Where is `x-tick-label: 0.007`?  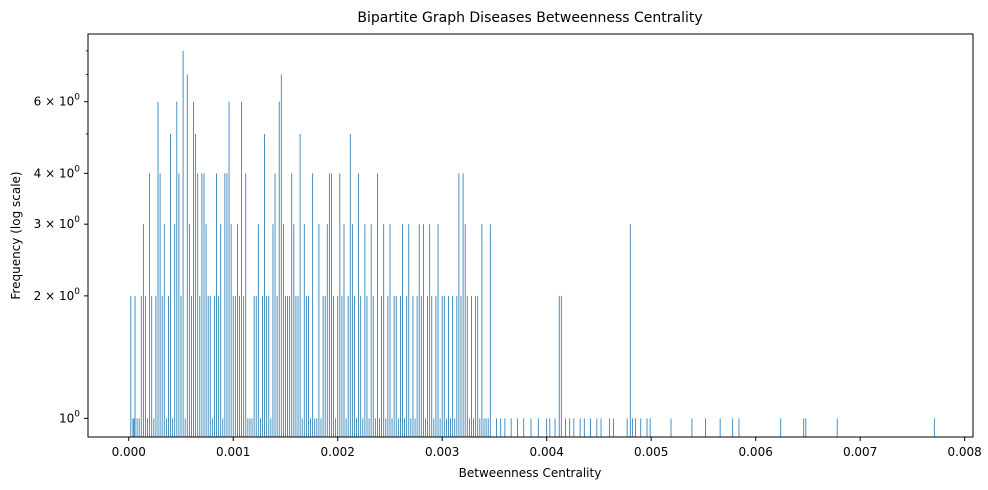 x-tick-label: 0.007 is located at coordinates (860, 452).